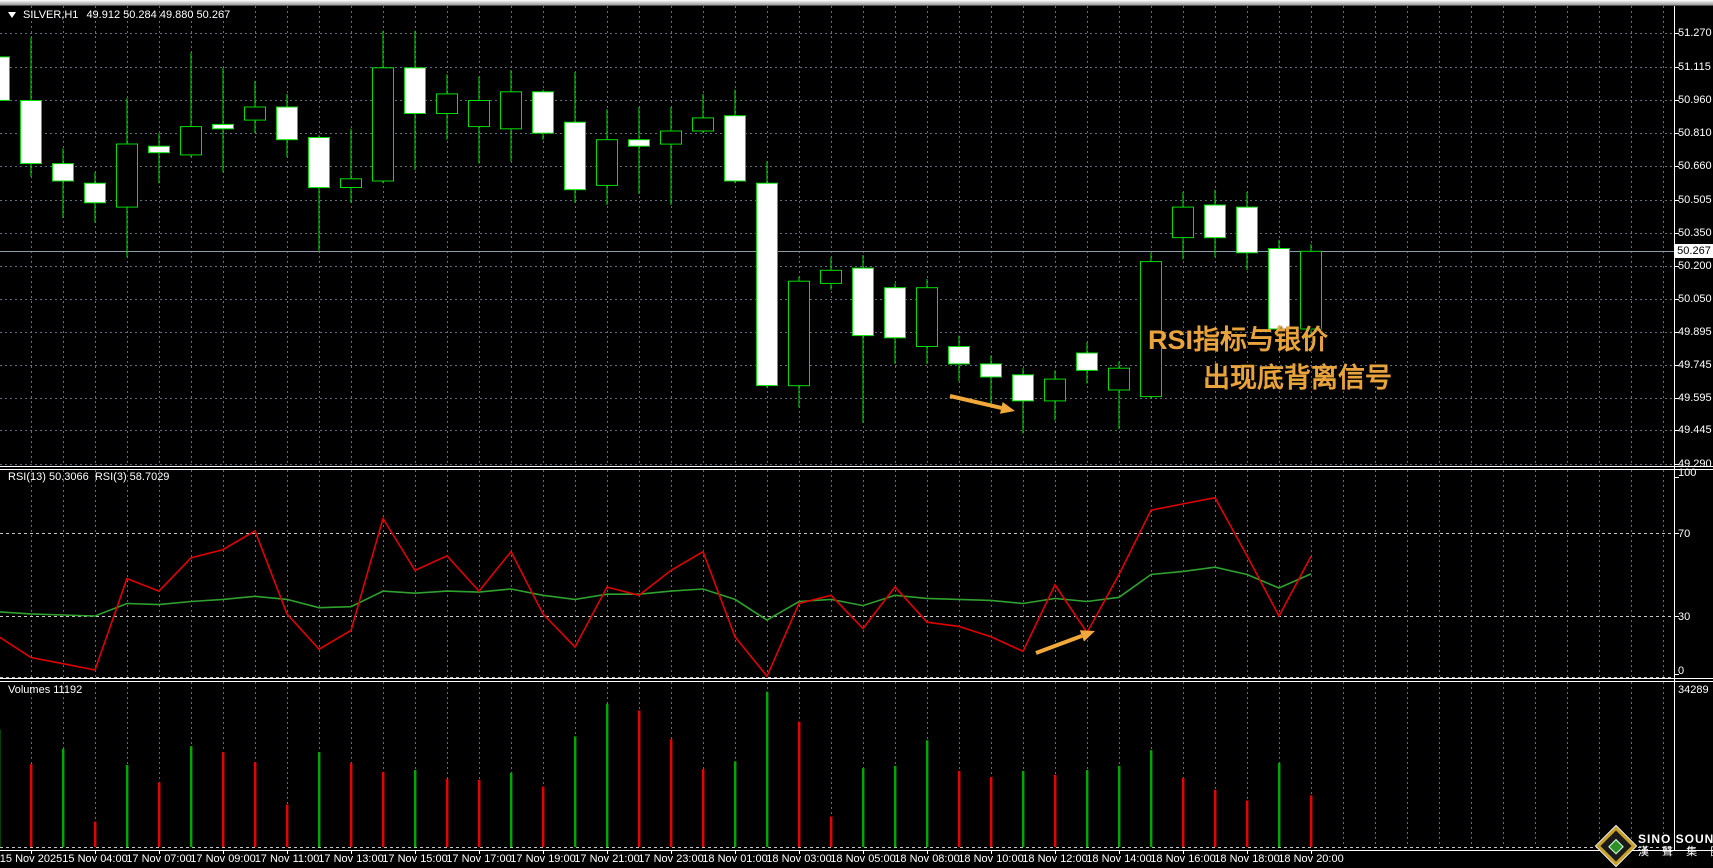 The width and height of the screenshot is (1713, 868). Describe the element at coordinates (1675, 852) in the screenshot. I see `watermark-brand-cn: 漢 聲 集 團` at that location.